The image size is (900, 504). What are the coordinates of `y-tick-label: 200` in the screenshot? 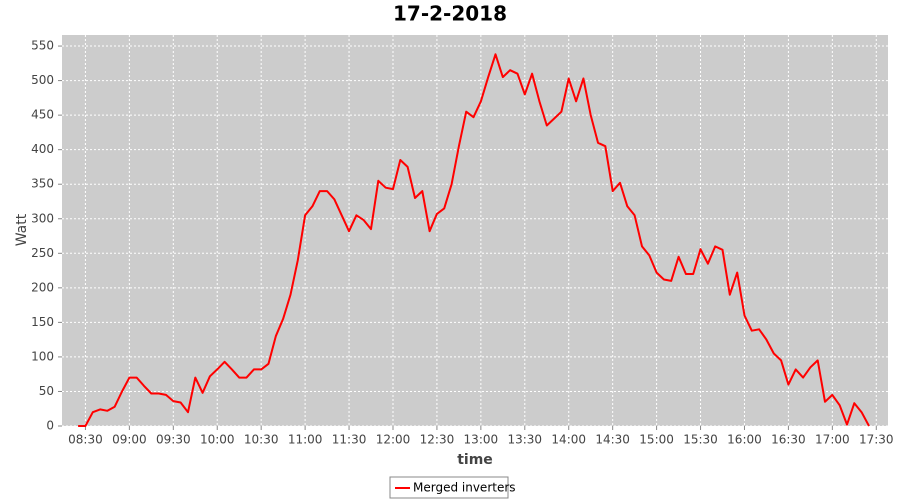 It's located at (42, 287).